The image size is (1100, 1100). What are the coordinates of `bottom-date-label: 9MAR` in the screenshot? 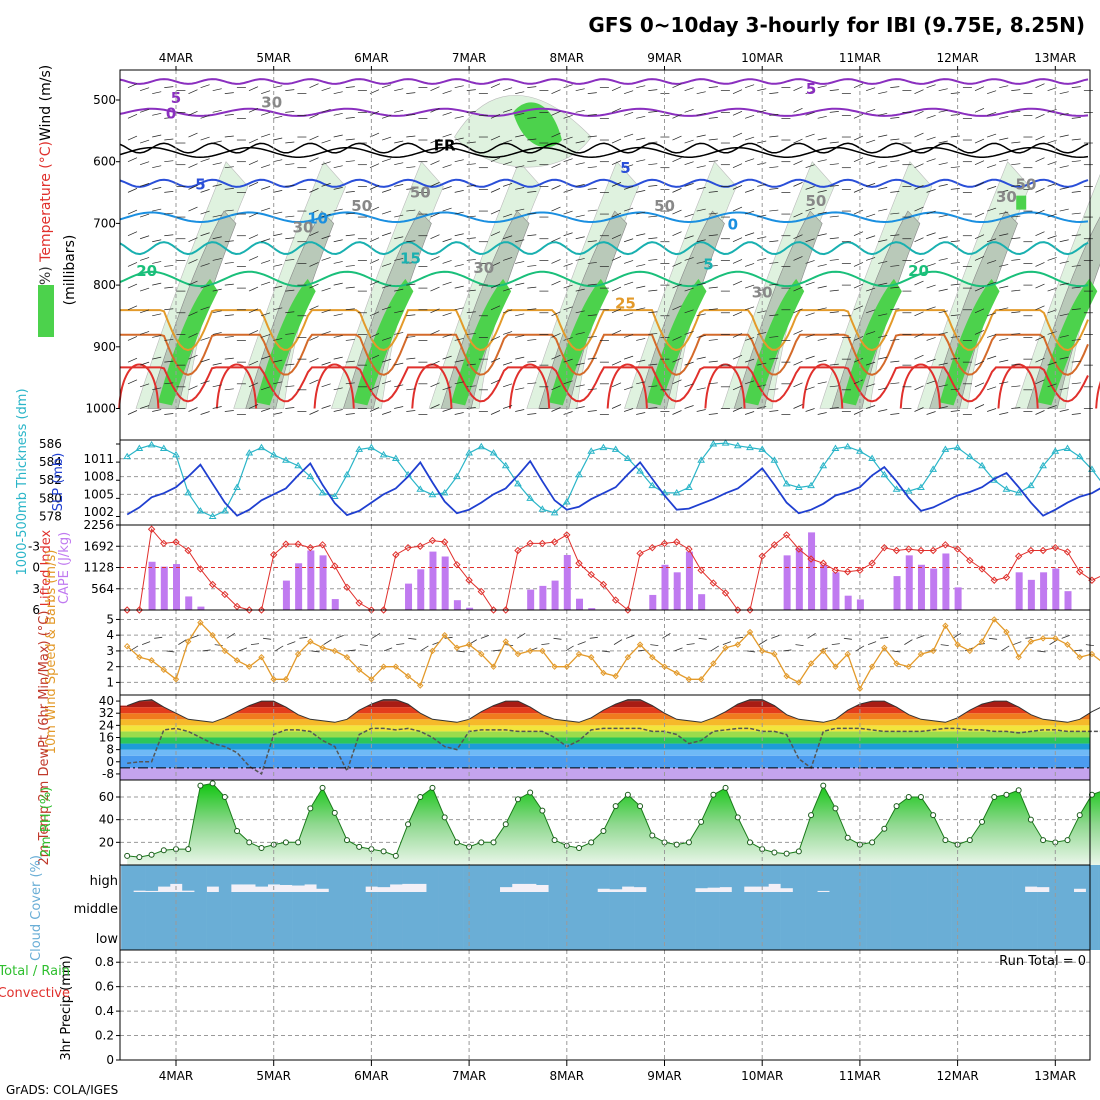 It's located at (664, 1076).